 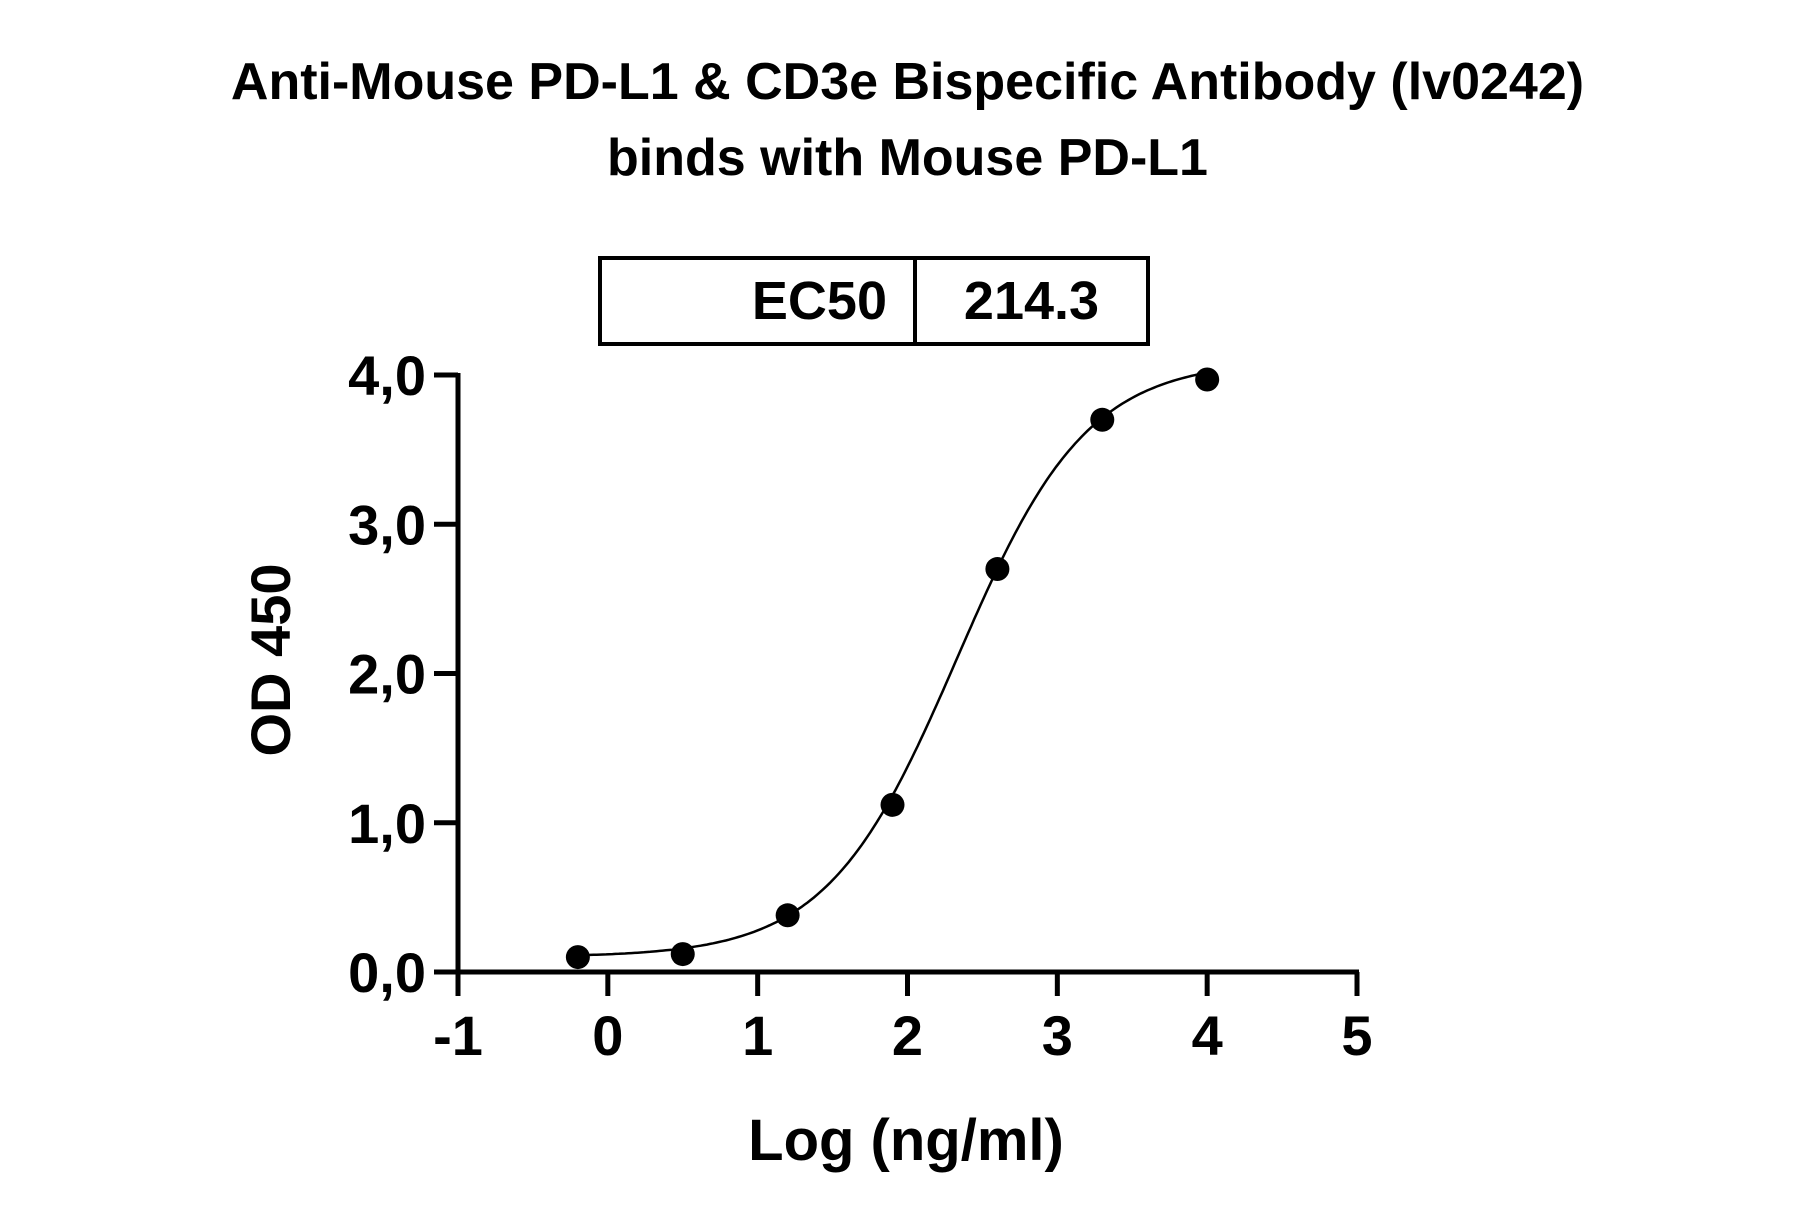 What do you see at coordinates (387, 375) in the screenshot?
I see `y-tick-label: 4,0` at bounding box center [387, 375].